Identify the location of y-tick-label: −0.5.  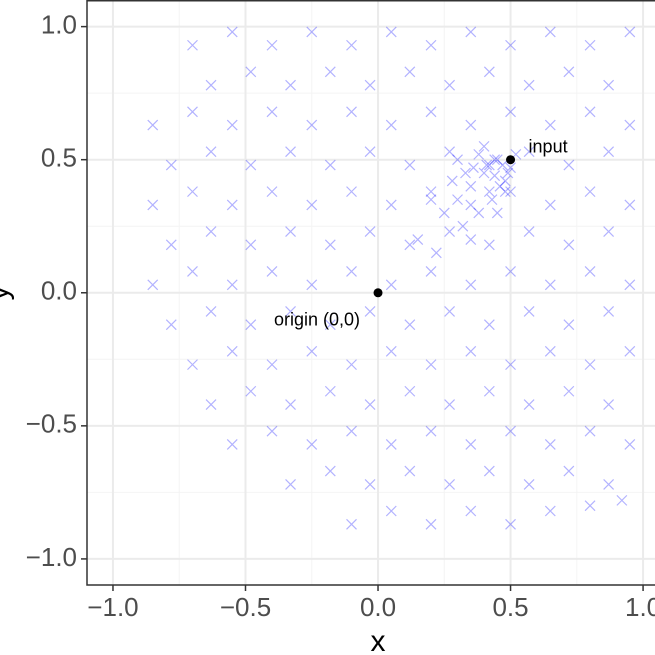
(51, 424).